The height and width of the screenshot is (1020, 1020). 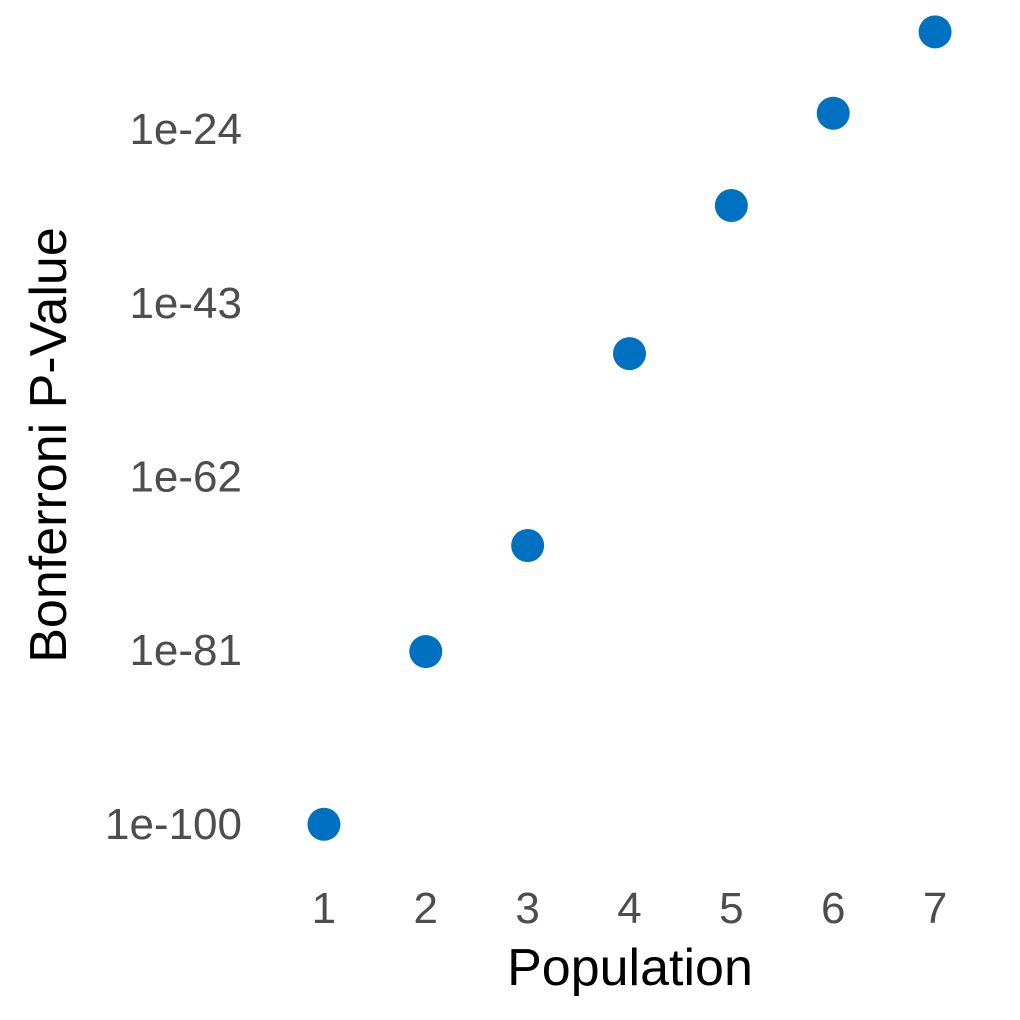 What do you see at coordinates (833, 908) in the screenshot?
I see `x-tick-label: 6` at bounding box center [833, 908].